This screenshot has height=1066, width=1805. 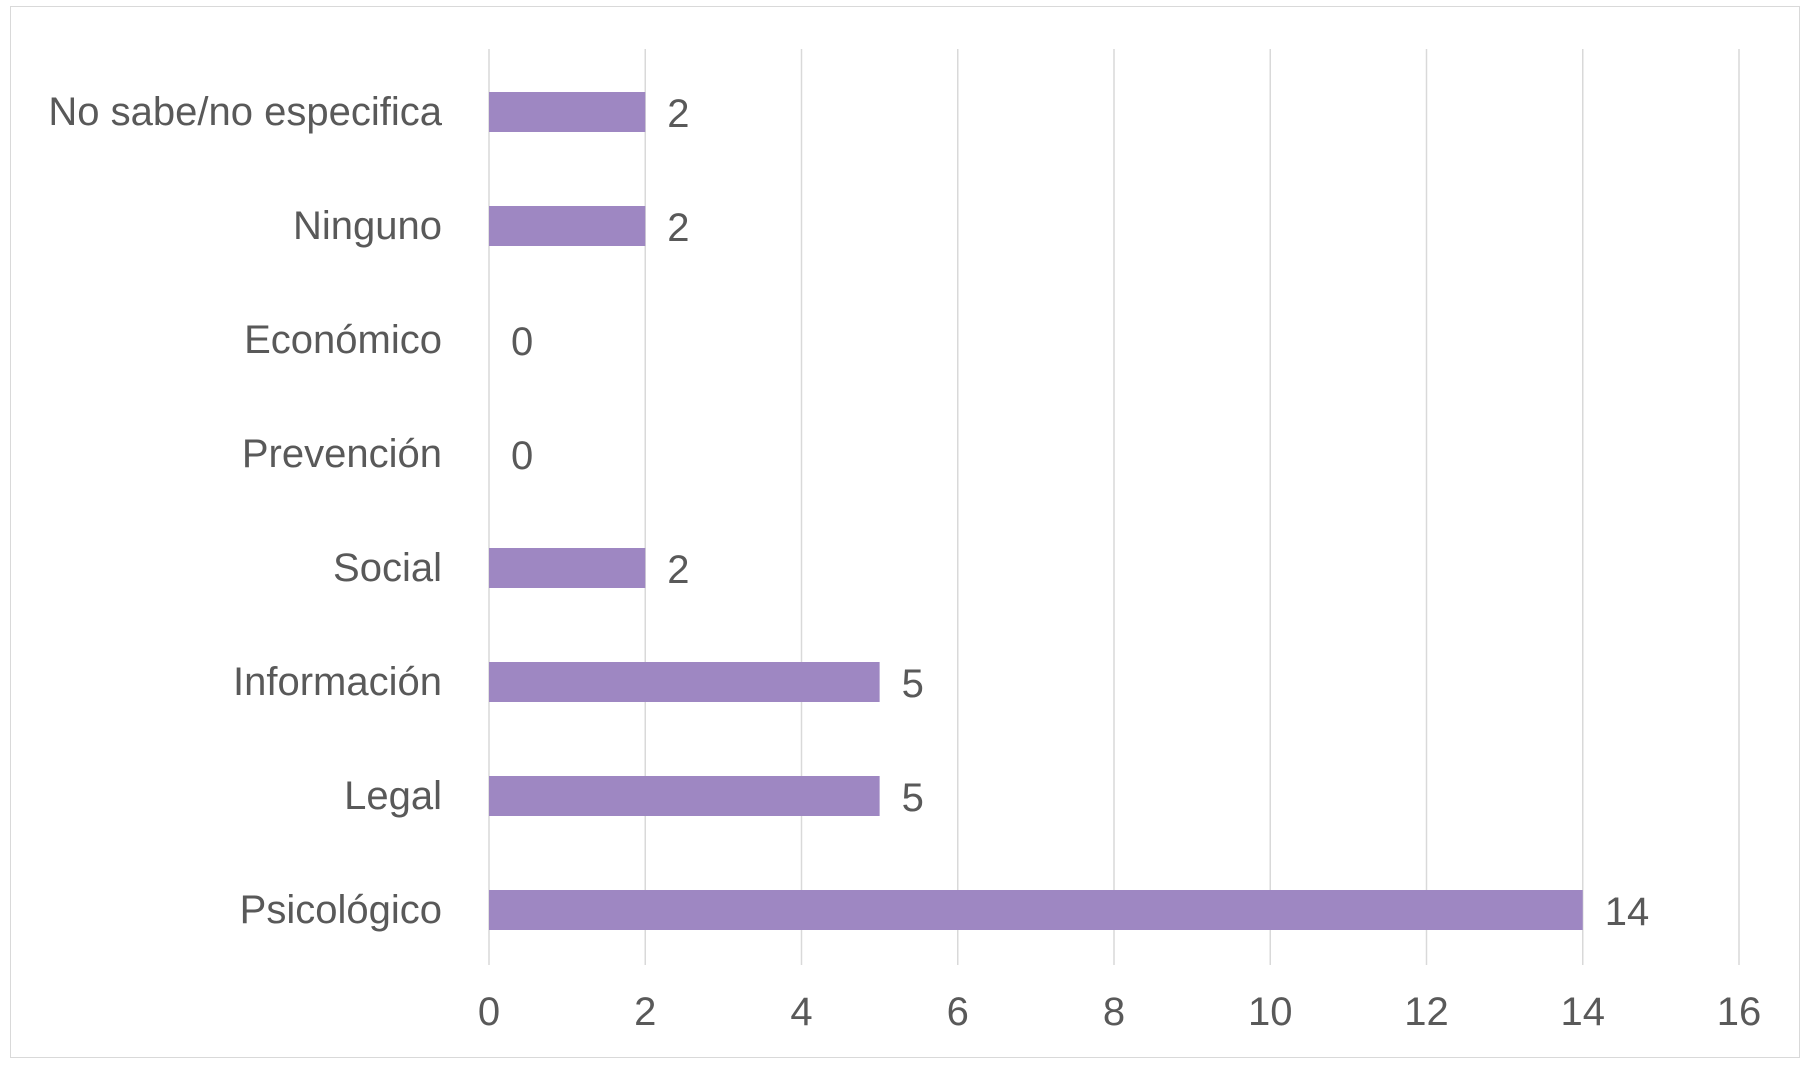 I want to click on category-label: Información, so click(x=337, y=682).